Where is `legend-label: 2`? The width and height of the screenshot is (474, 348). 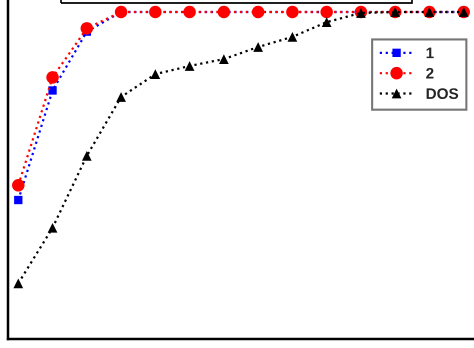
legend-label: 2 is located at coordinates (430, 73).